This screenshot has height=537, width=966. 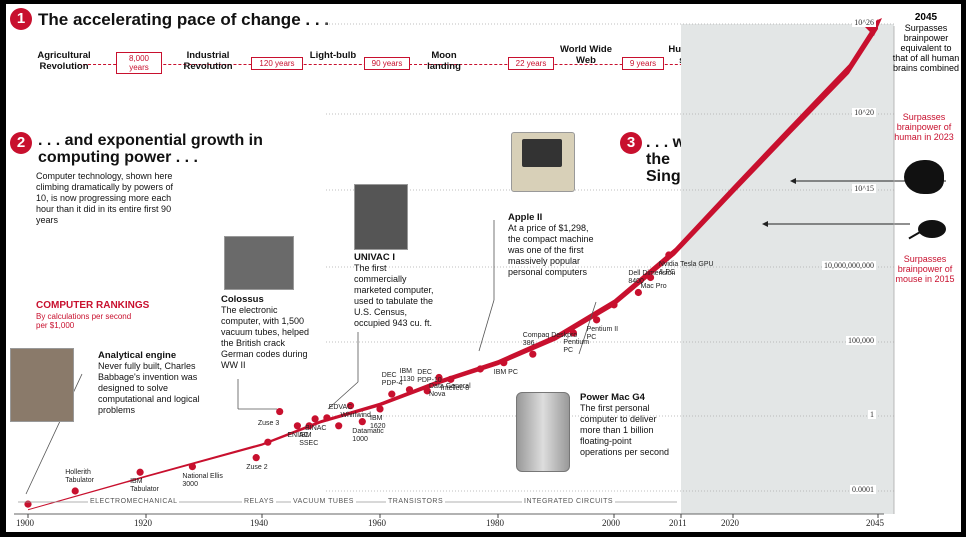 I want to click on brain-icon, so click(x=924, y=177).